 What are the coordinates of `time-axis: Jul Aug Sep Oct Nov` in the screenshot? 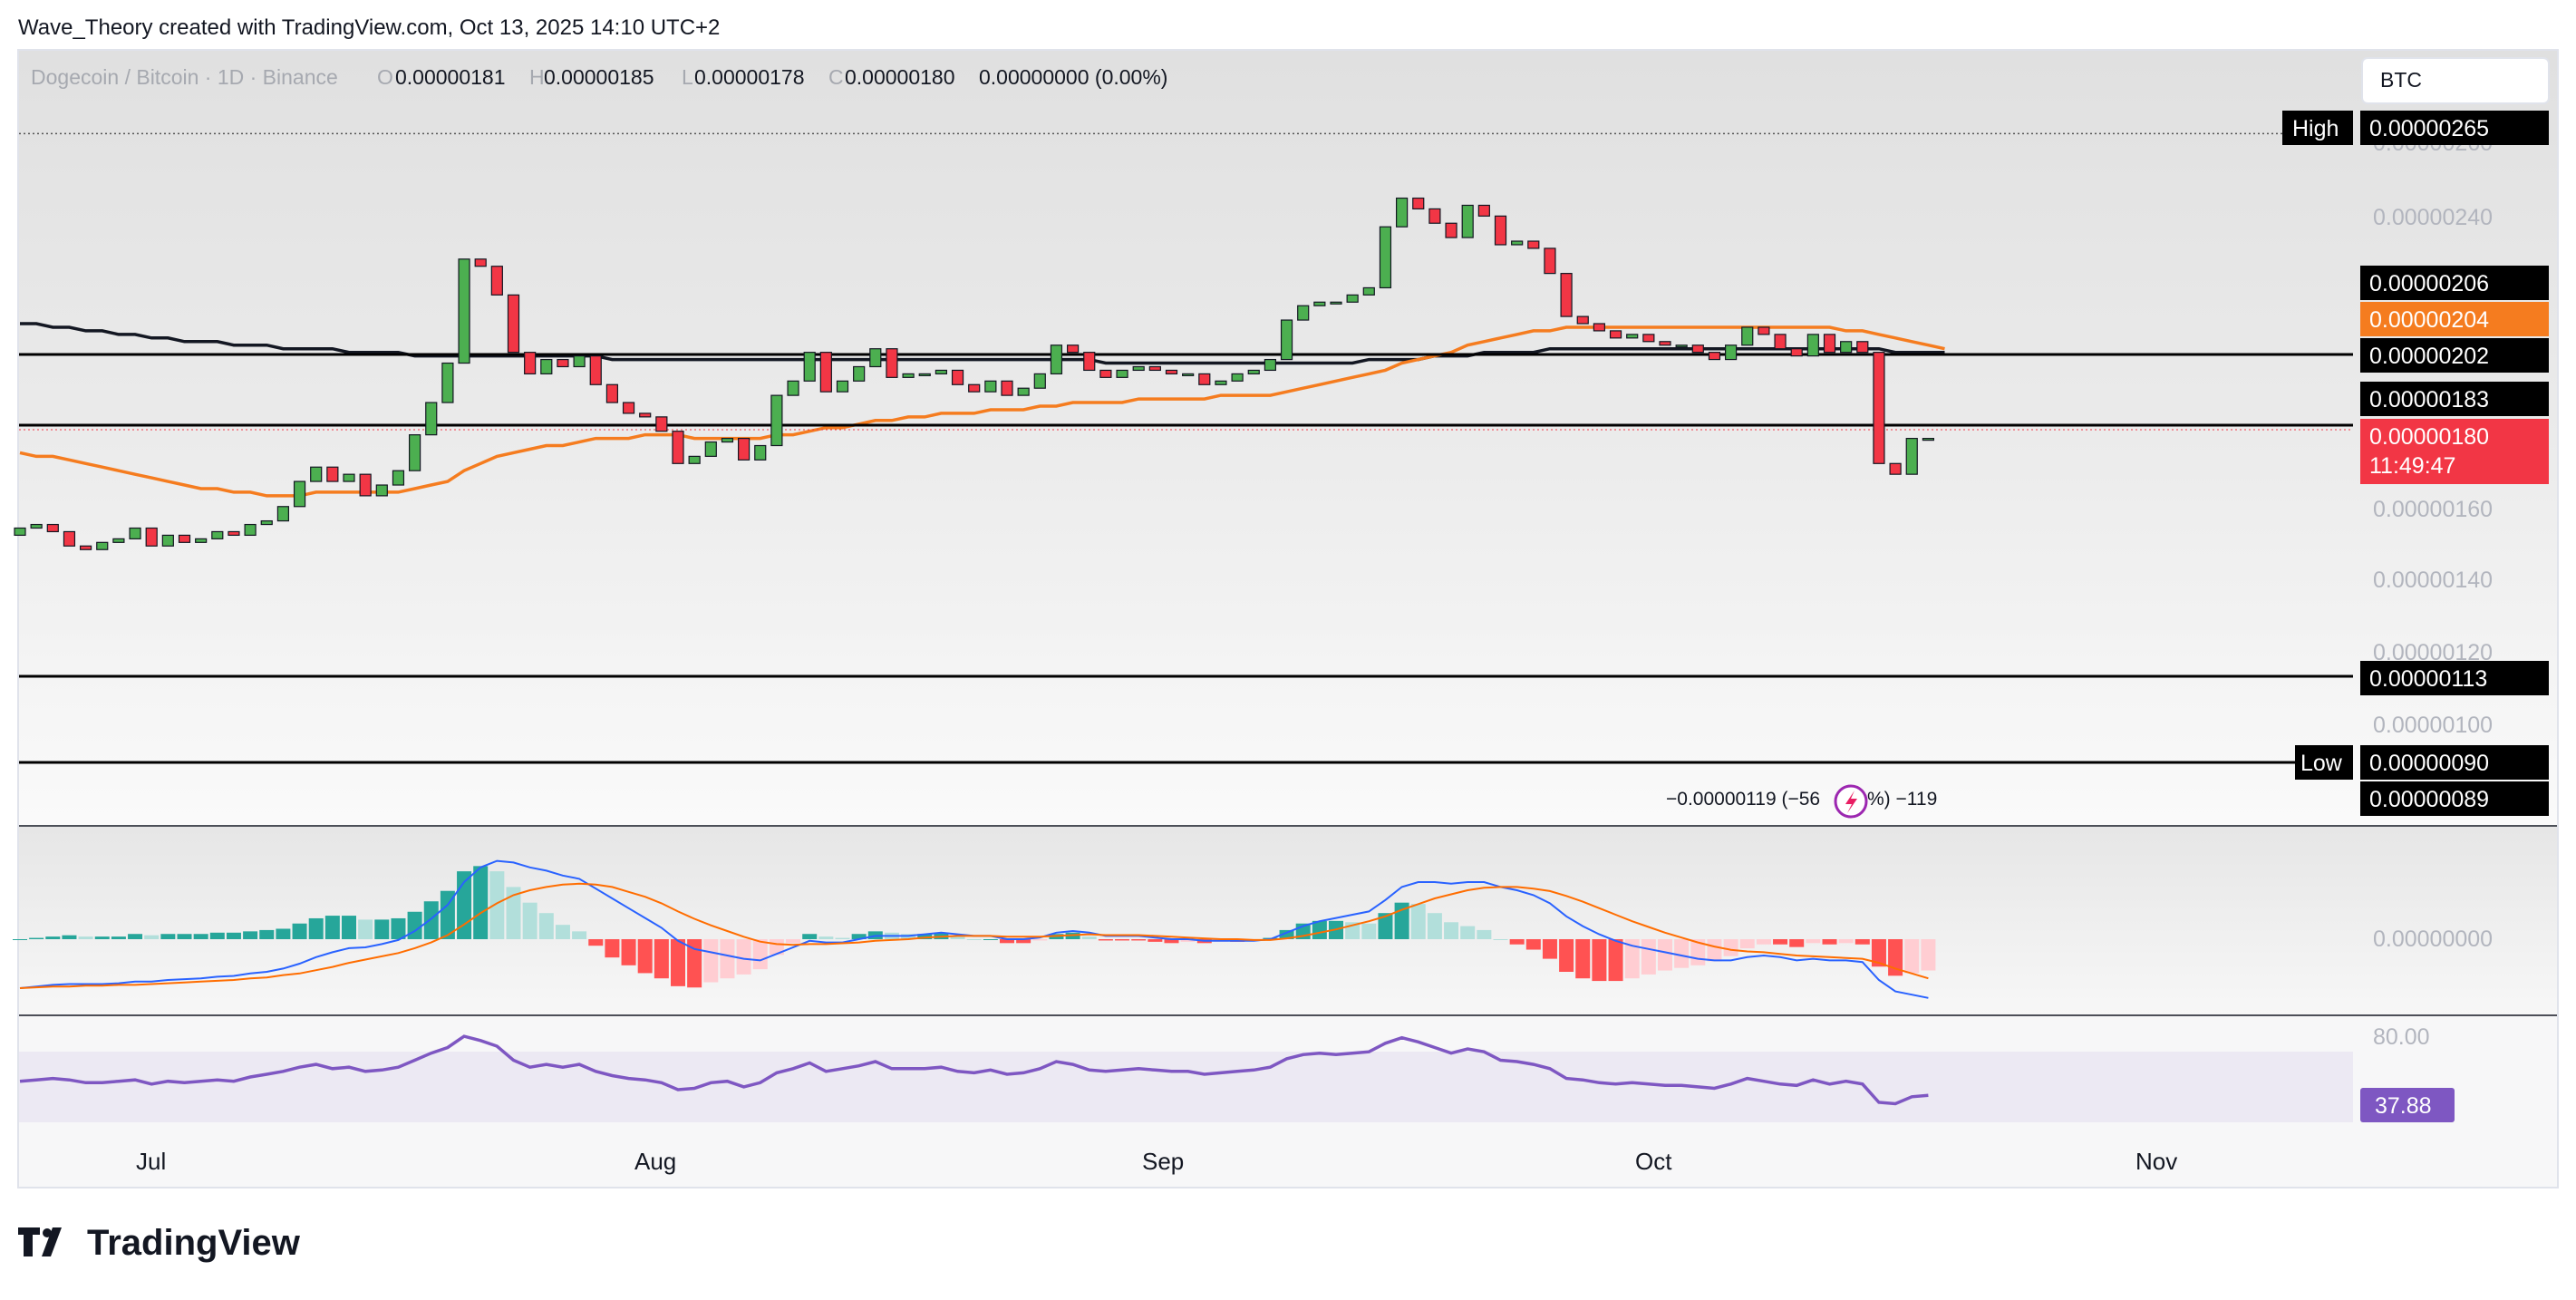 It's located at (1156, 1161).